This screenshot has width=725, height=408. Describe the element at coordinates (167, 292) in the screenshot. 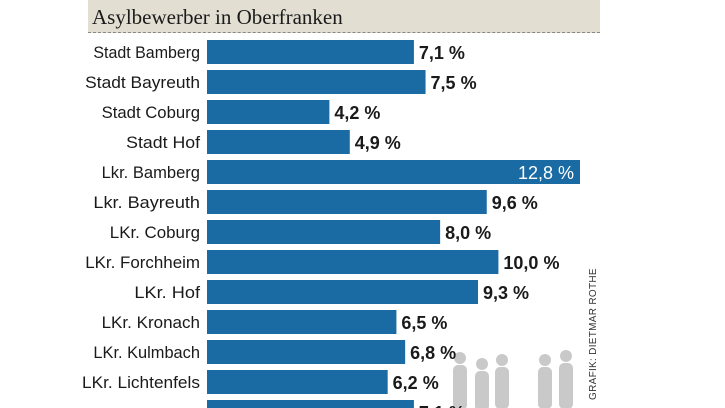

I see `category-label: LKr. Hof` at that location.